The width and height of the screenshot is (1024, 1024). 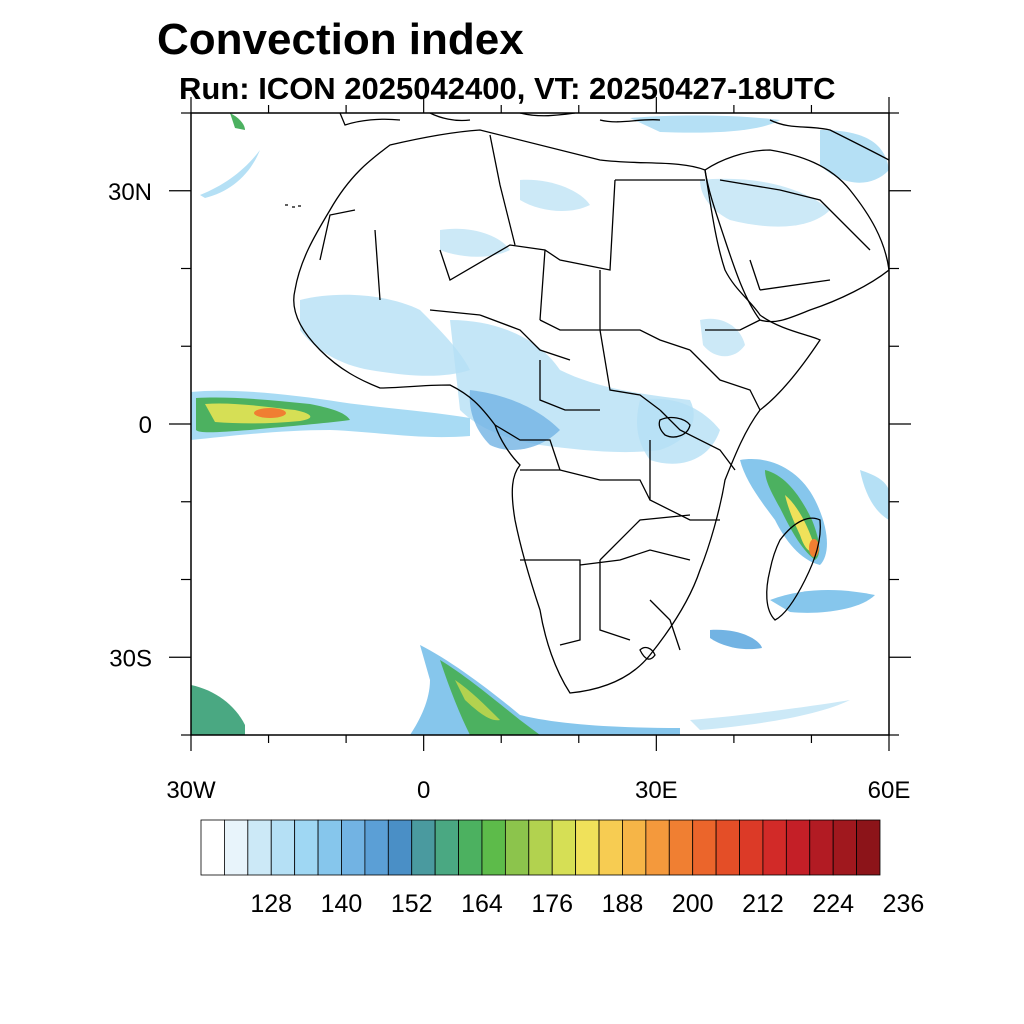 What do you see at coordinates (585, 407) in the screenshot?
I see `borders-central` at bounding box center [585, 407].